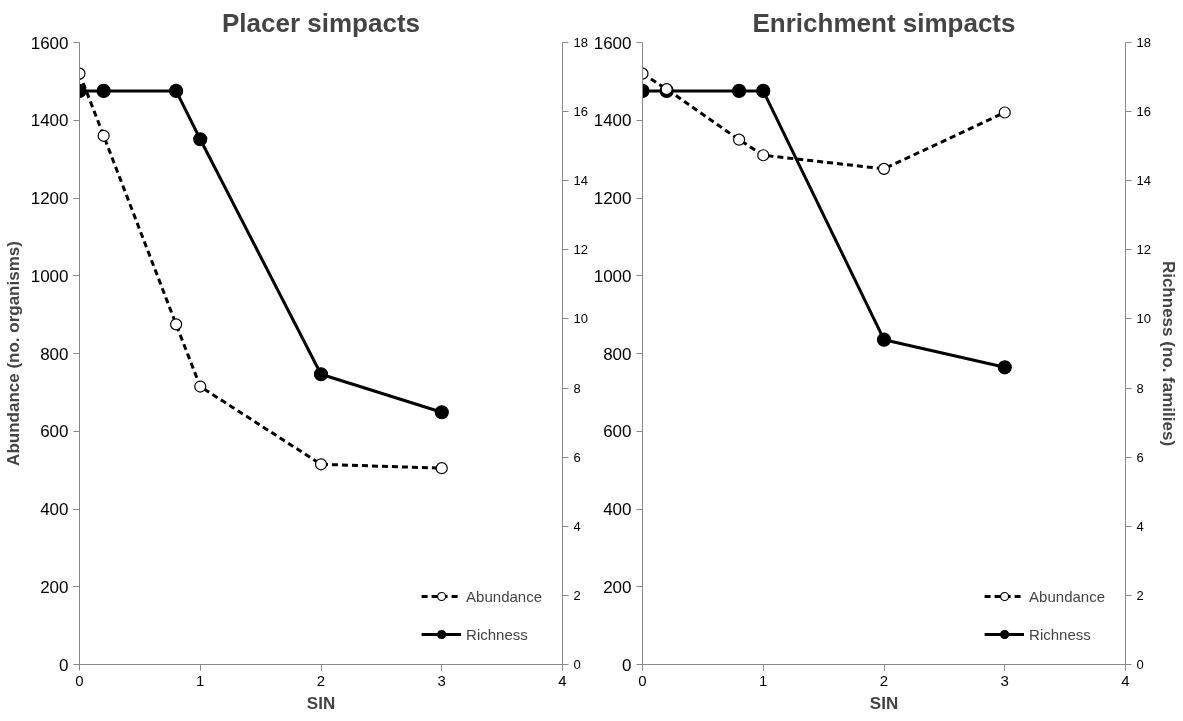  What do you see at coordinates (1168, 353) in the screenshot?
I see `y2-axis-title: Richness (no. families)` at bounding box center [1168, 353].